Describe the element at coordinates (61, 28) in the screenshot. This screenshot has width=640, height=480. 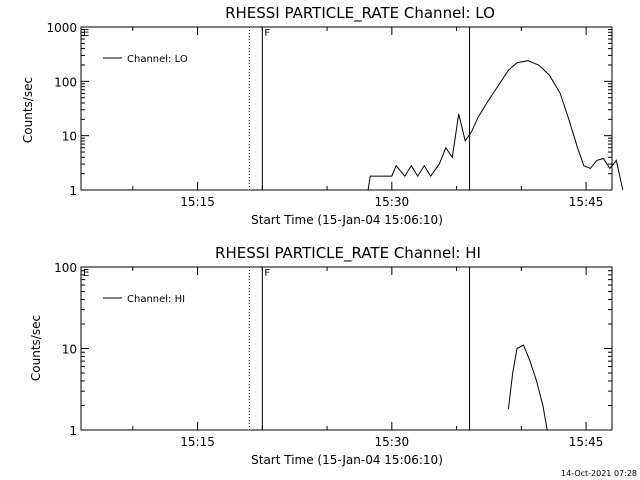
I see `y-tick-label: 1000` at that location.